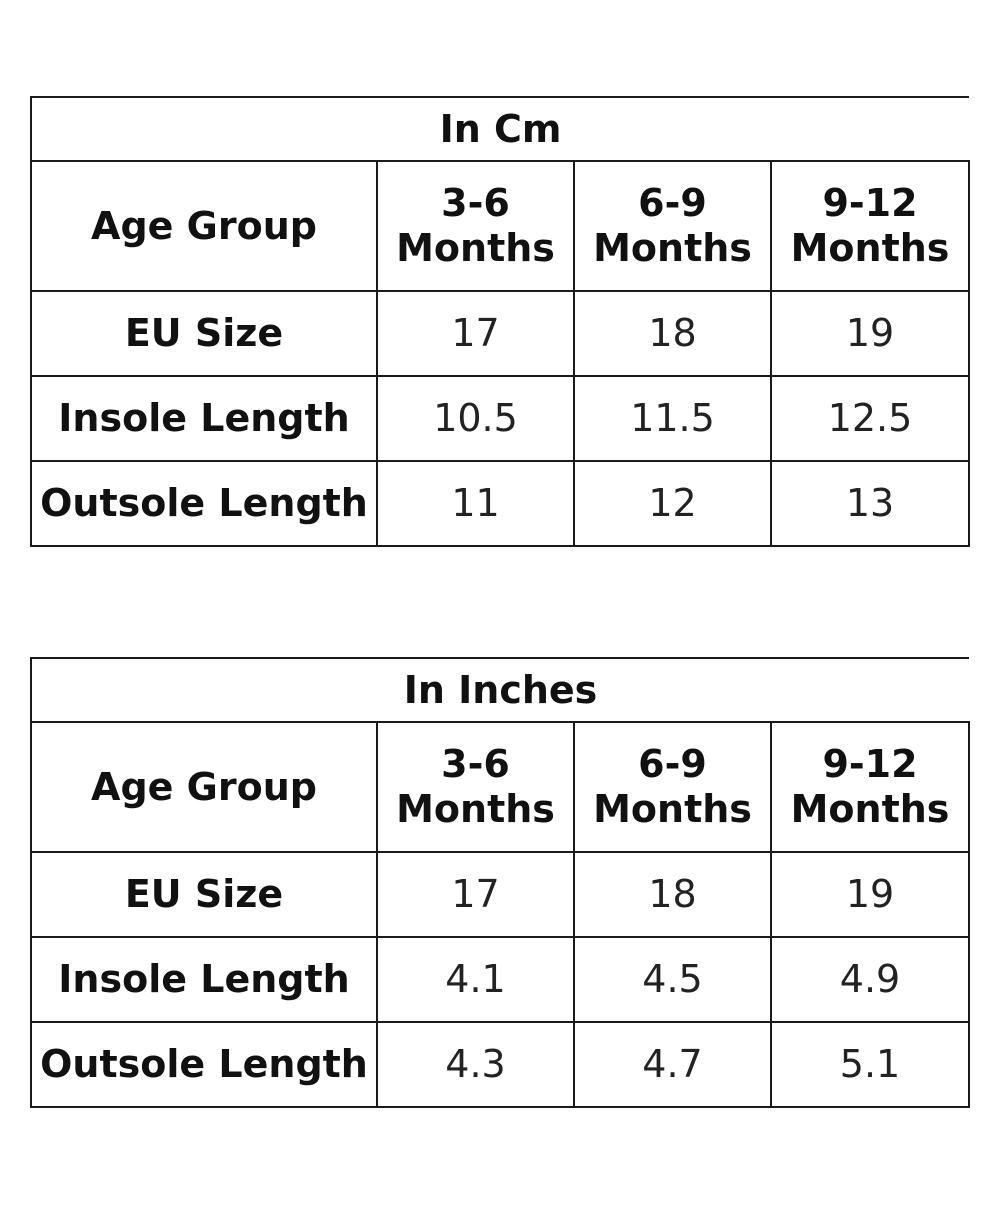 The width and height of the screenshot is (1000, 1212). I want to click on table-cell: 4.9, so click(870, 979).